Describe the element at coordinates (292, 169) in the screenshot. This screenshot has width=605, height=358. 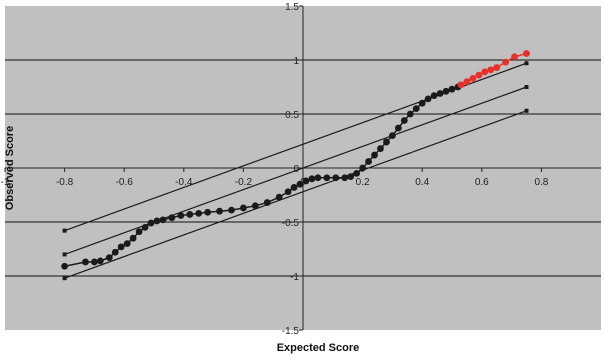
I see `y-ticks: -1.5 -1 -0.5 0 0.5 1 1.5` at that location.